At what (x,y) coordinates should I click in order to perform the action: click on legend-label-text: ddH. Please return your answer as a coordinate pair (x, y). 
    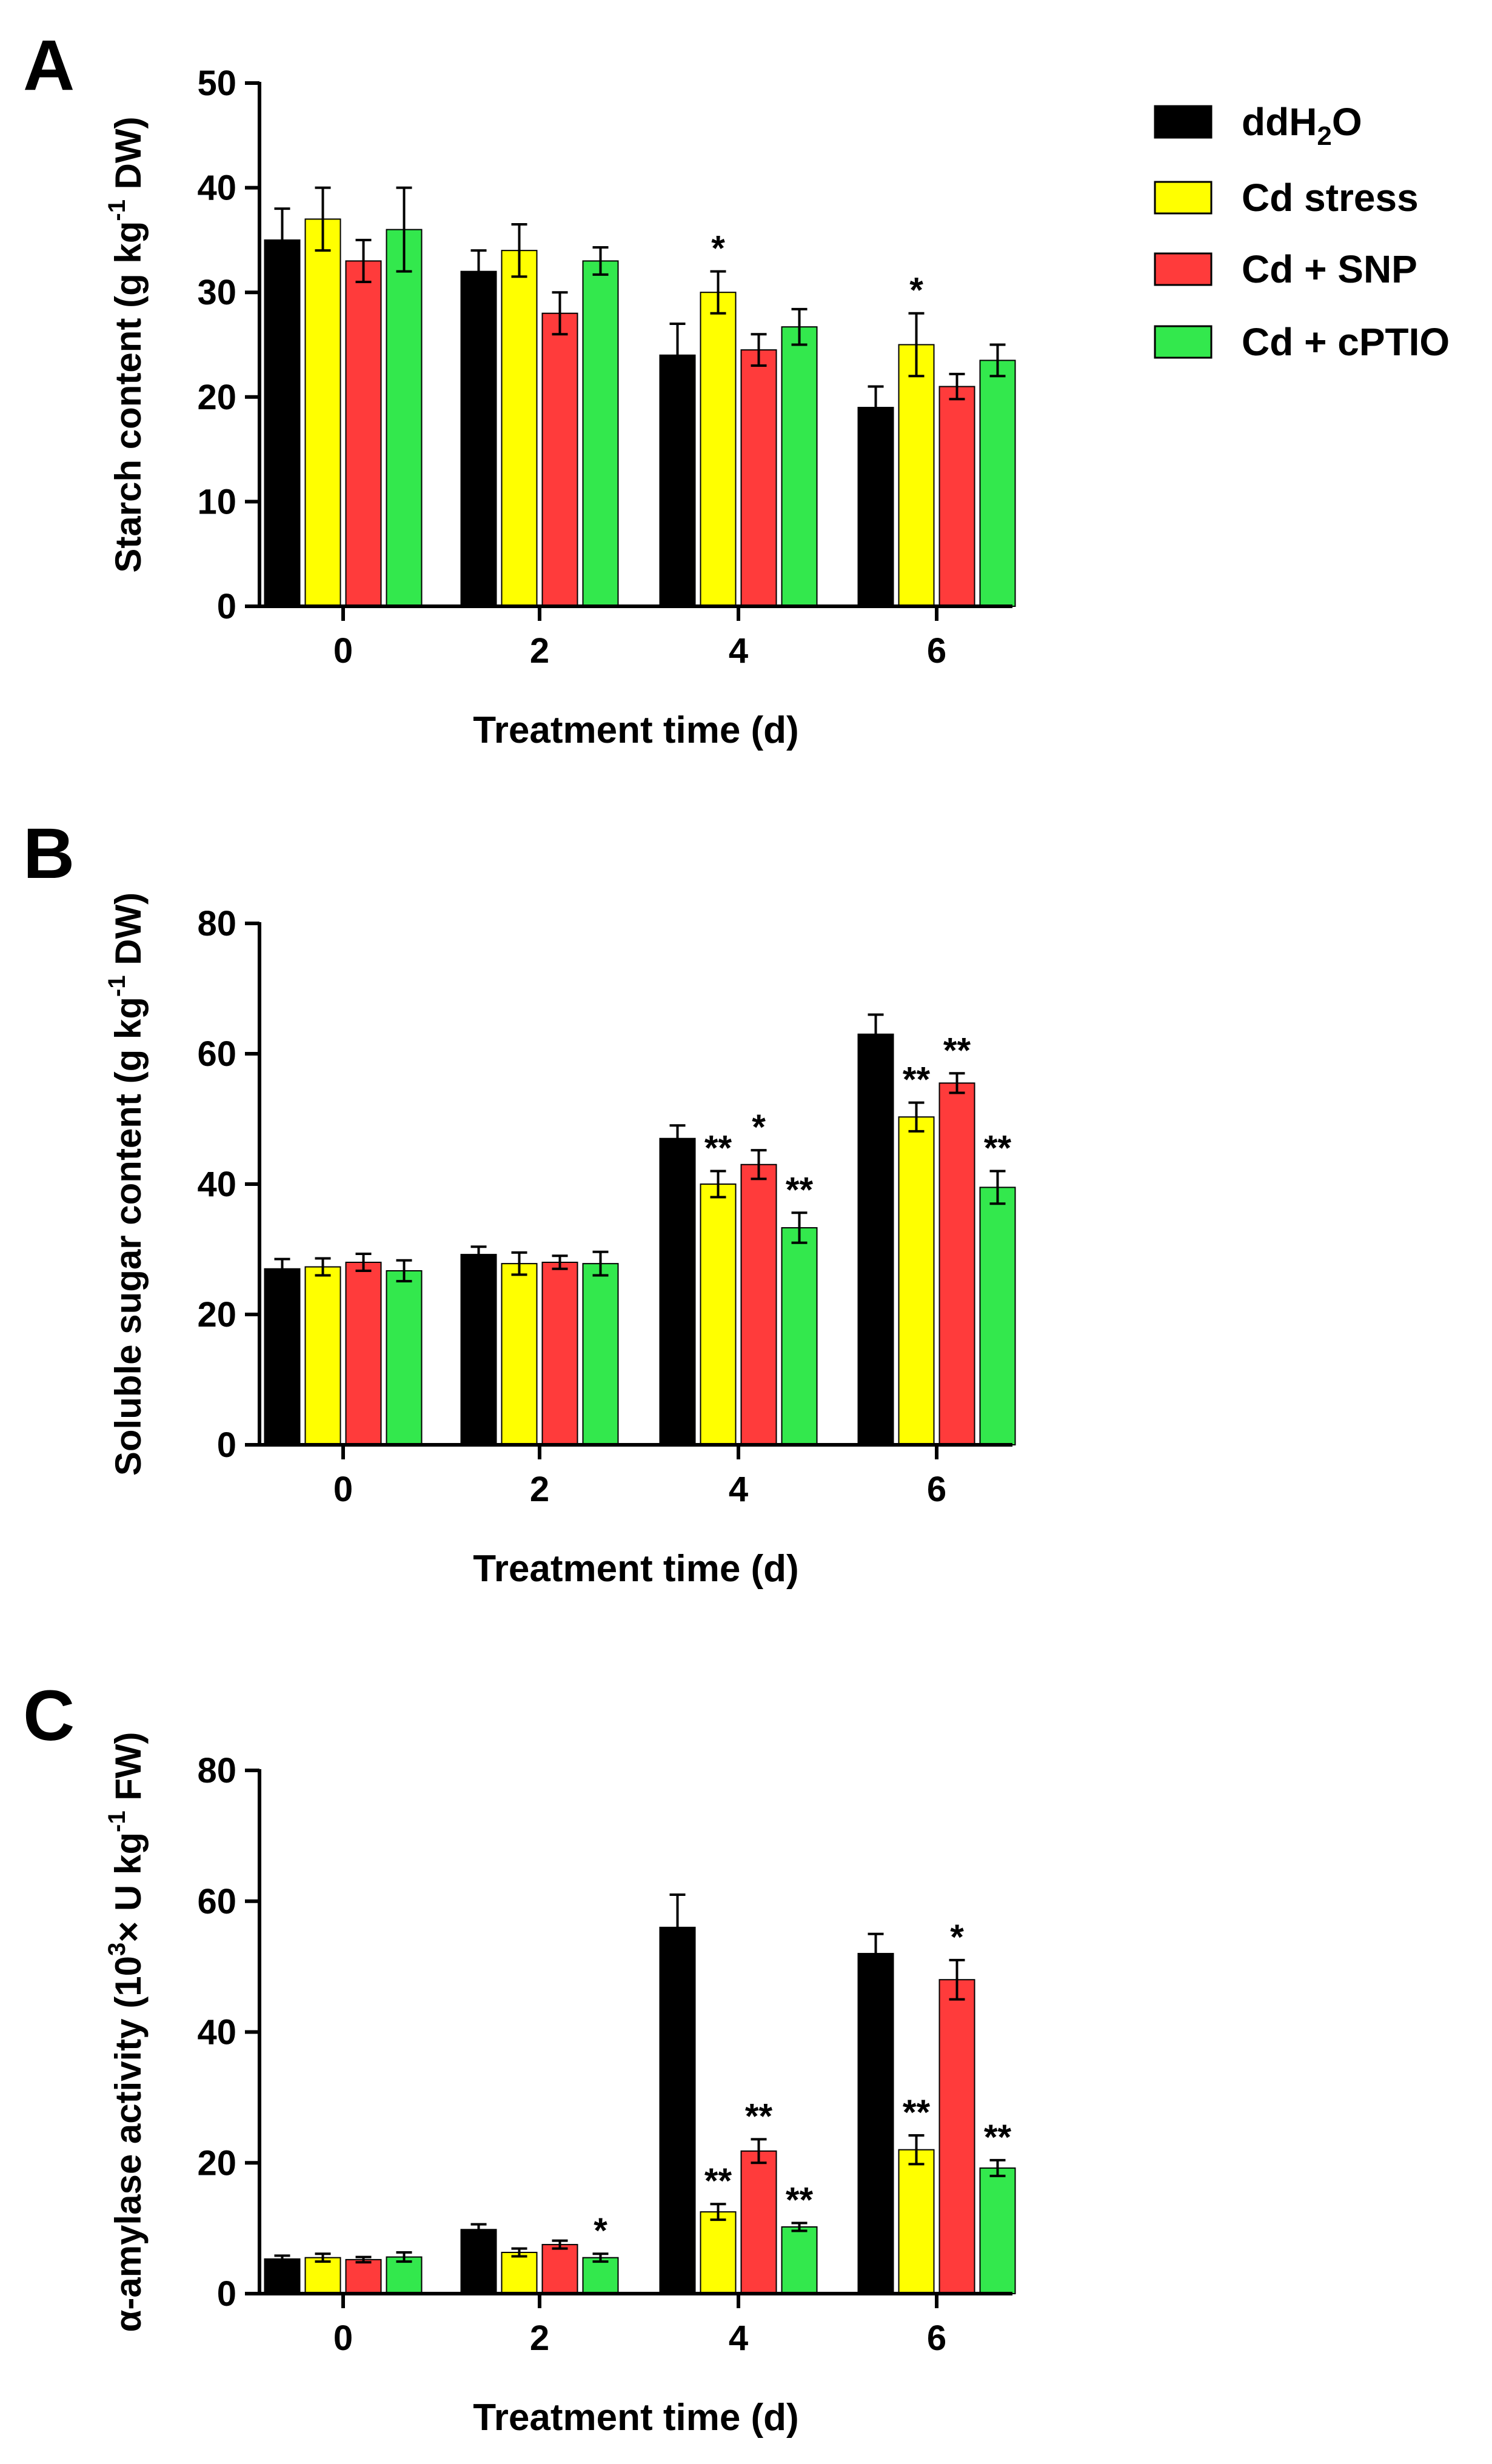
    Looking at the image, I should click on (1280, 122).